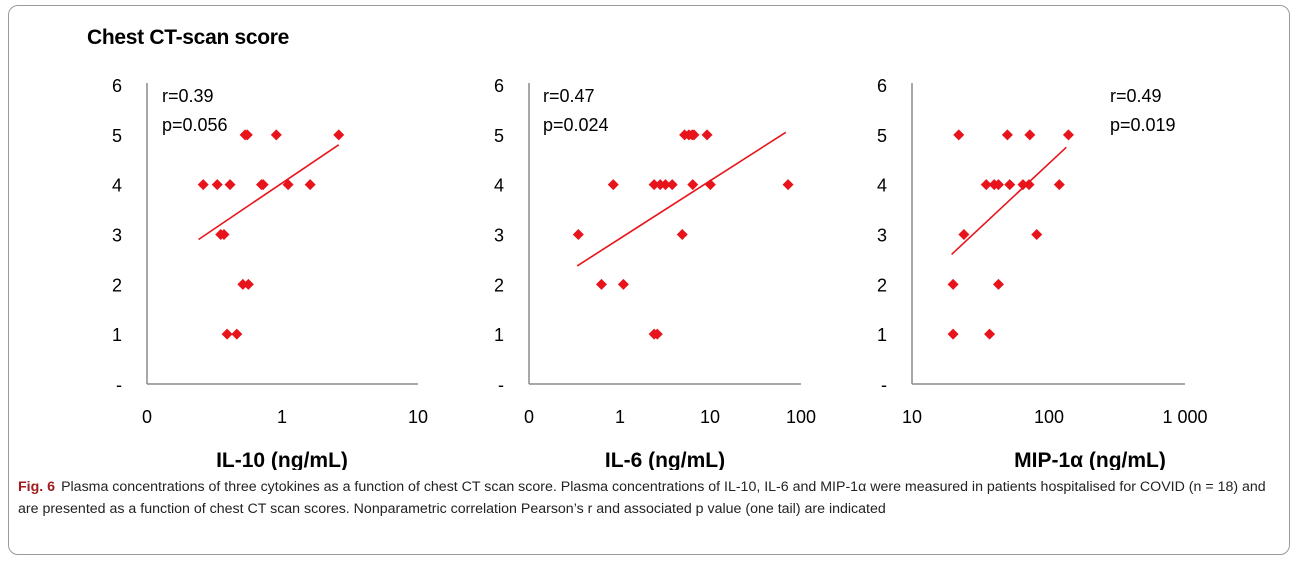 Image resolution: width=1298 pixels, height=561 pixels. I want to click on correlation-annotation: p=0.056, so click(195, 125).